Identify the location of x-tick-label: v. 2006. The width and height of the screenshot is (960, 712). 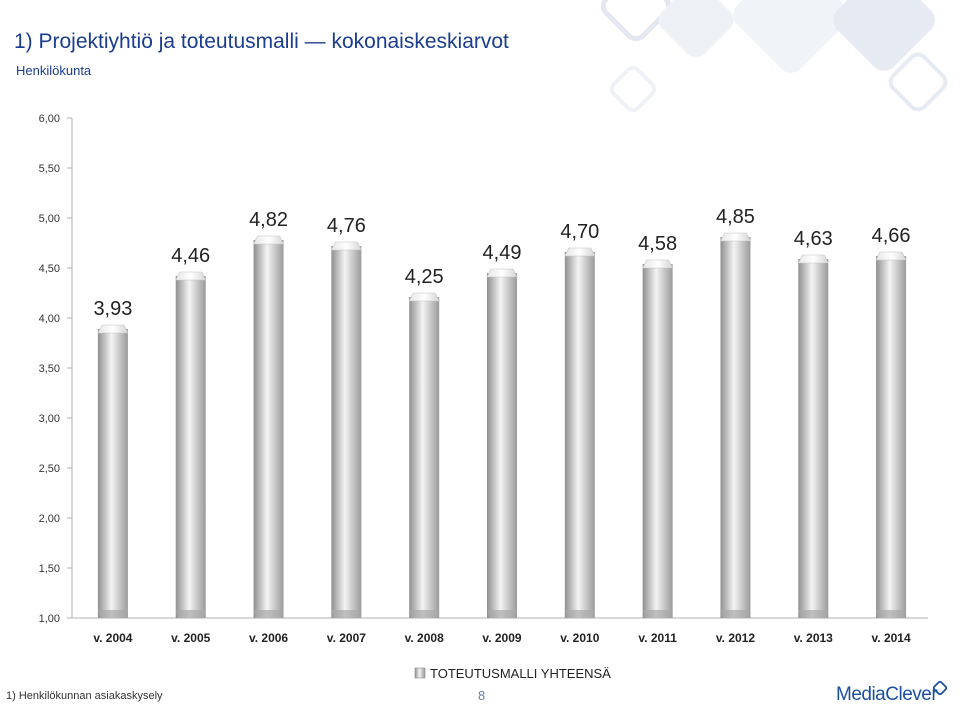
(268, 638).